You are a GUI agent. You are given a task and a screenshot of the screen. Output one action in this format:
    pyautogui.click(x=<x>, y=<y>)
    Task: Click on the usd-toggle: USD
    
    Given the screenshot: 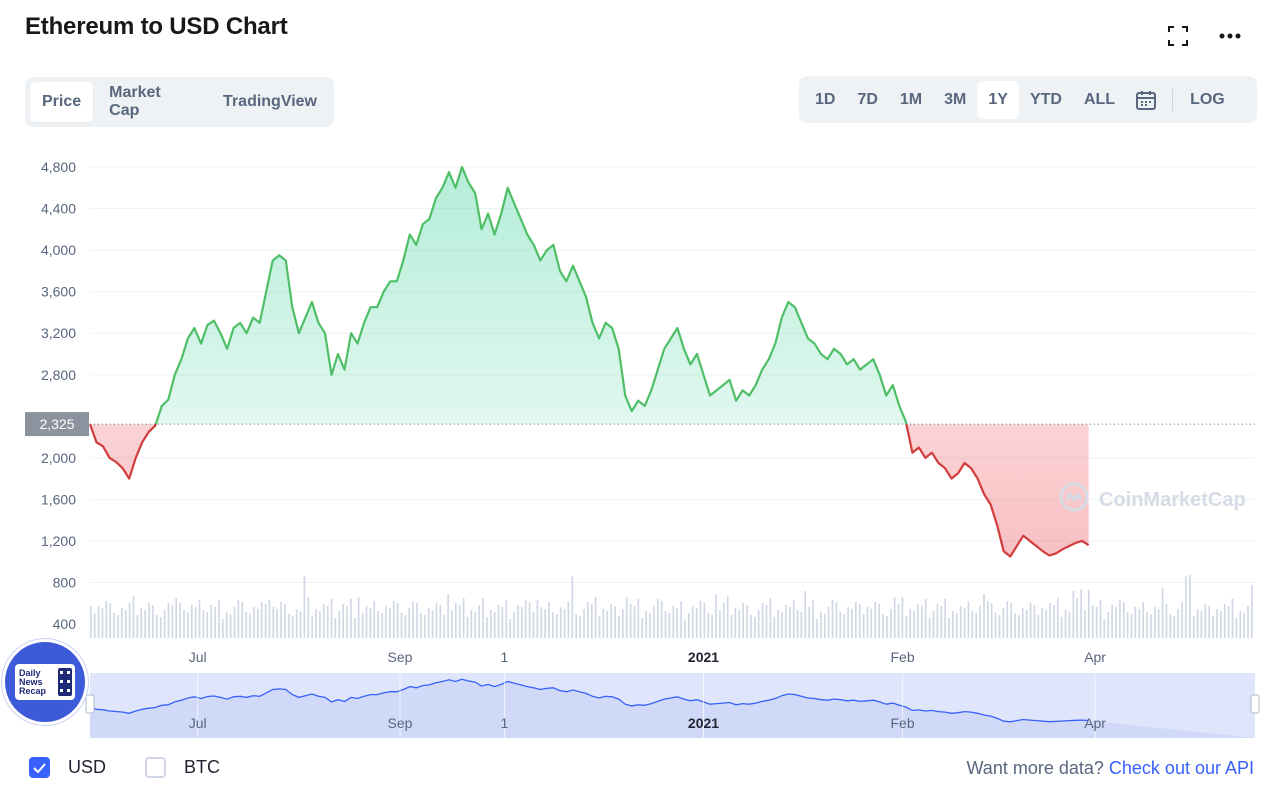 What is the action you would take?
    pyautogui.click(x=67, y=767)
    